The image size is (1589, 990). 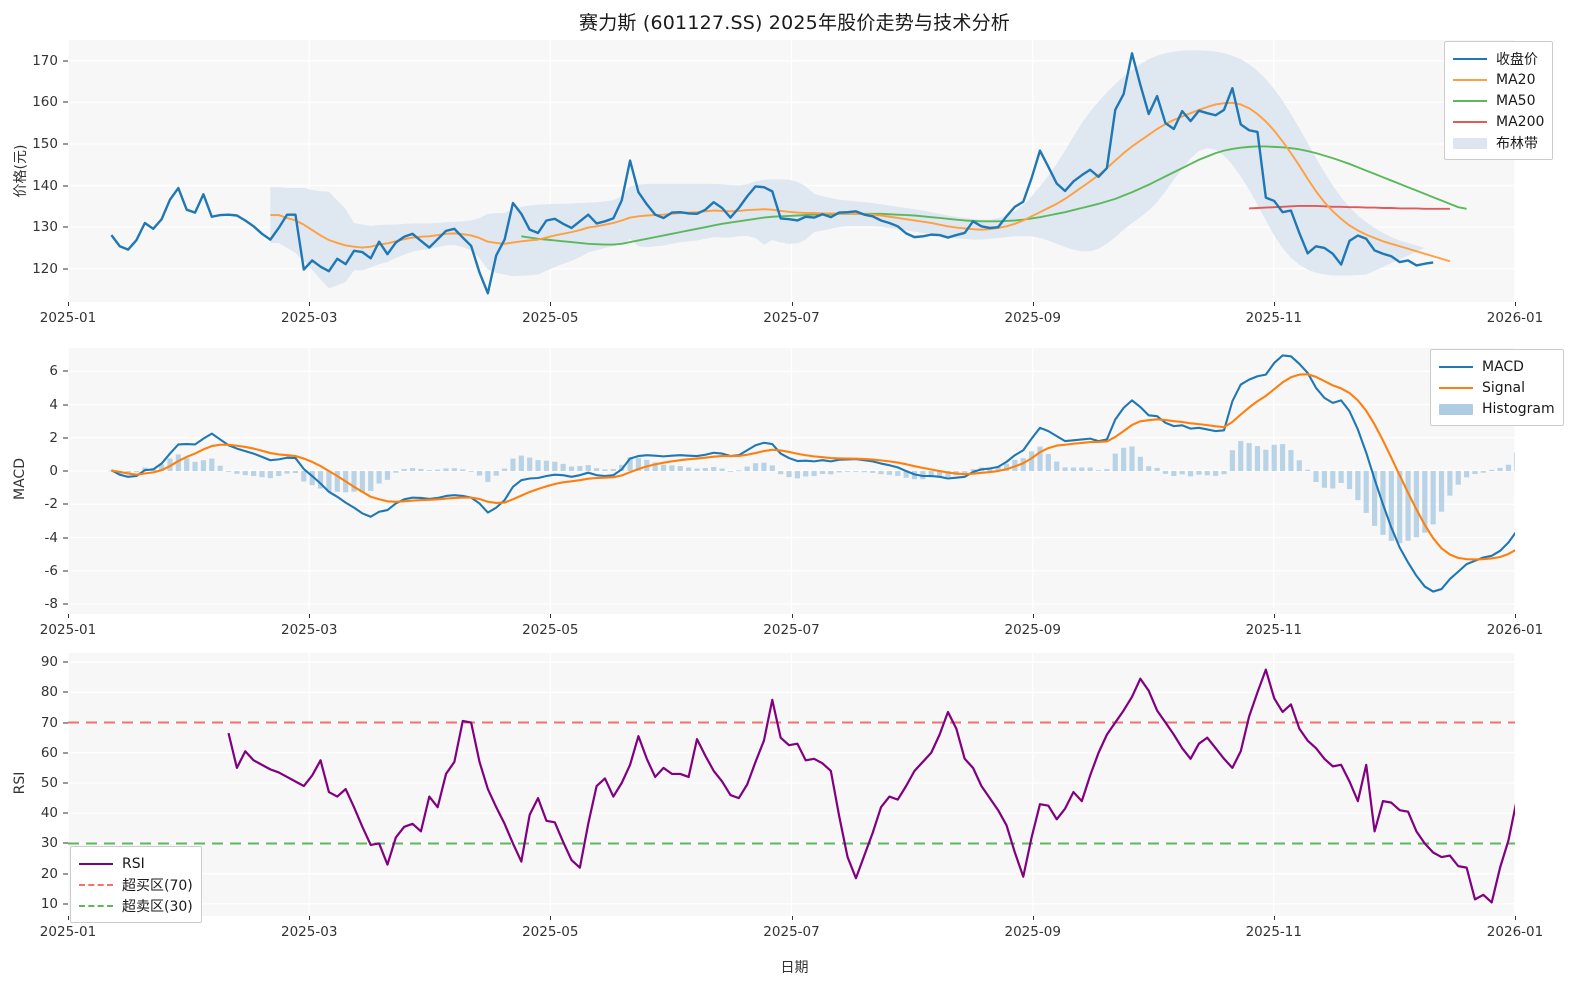 What do you see at coordinates (1032, 932) in the screenshot?
I see `x-tick-label-rsi: 2025-09` at bounding box center [1032, 932].